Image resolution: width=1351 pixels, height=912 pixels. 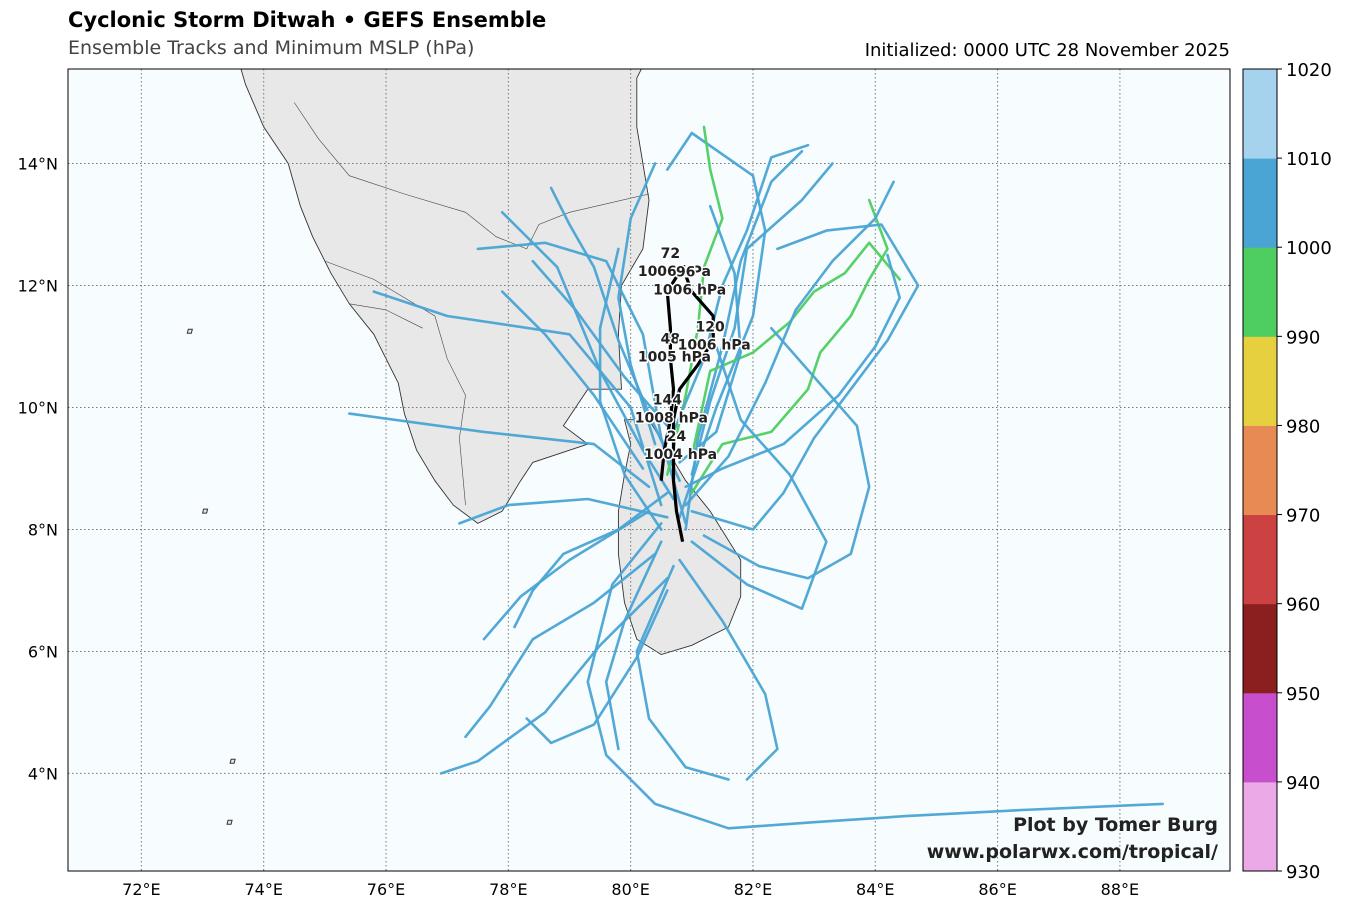 I want to click on colorbar-tick-label: 980, so click(x=1303, y=426).